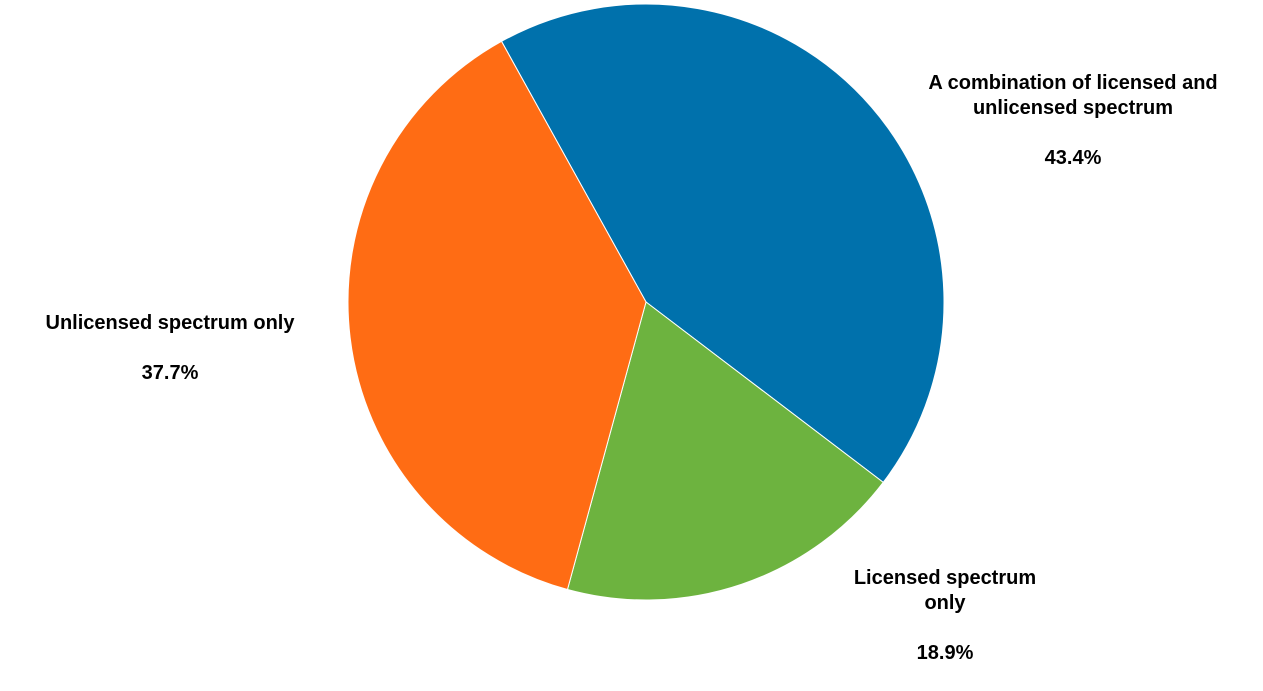  Describe the element at coordinates (945, 590) in the screenshot. I see `slice-name-licensed-only: Licensed spectrum only` at that location.